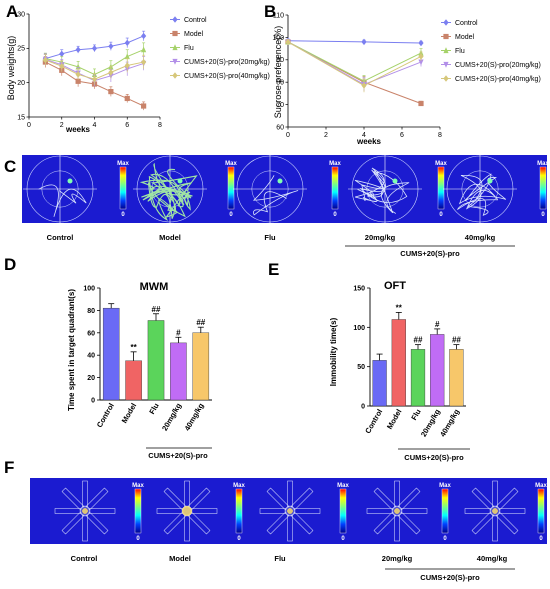  I want to click on y-tick-label: 150, so click(359, 289).